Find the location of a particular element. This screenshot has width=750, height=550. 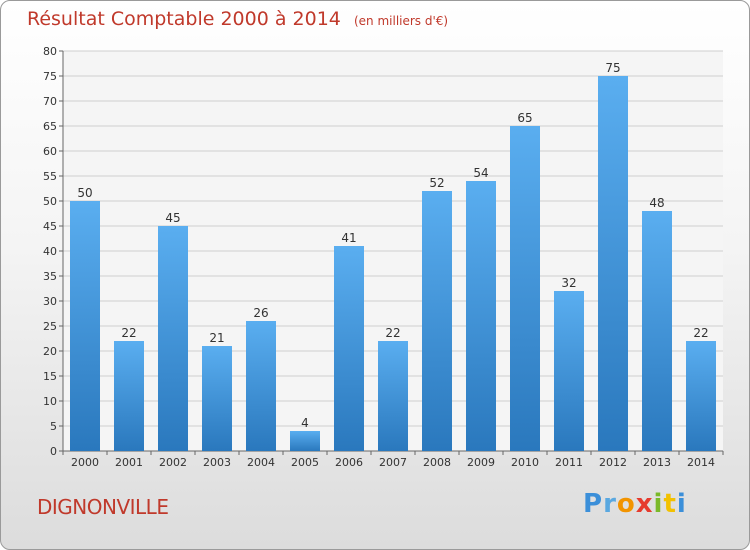

y-tick-label: 25 is located at coordinates (50, 326).